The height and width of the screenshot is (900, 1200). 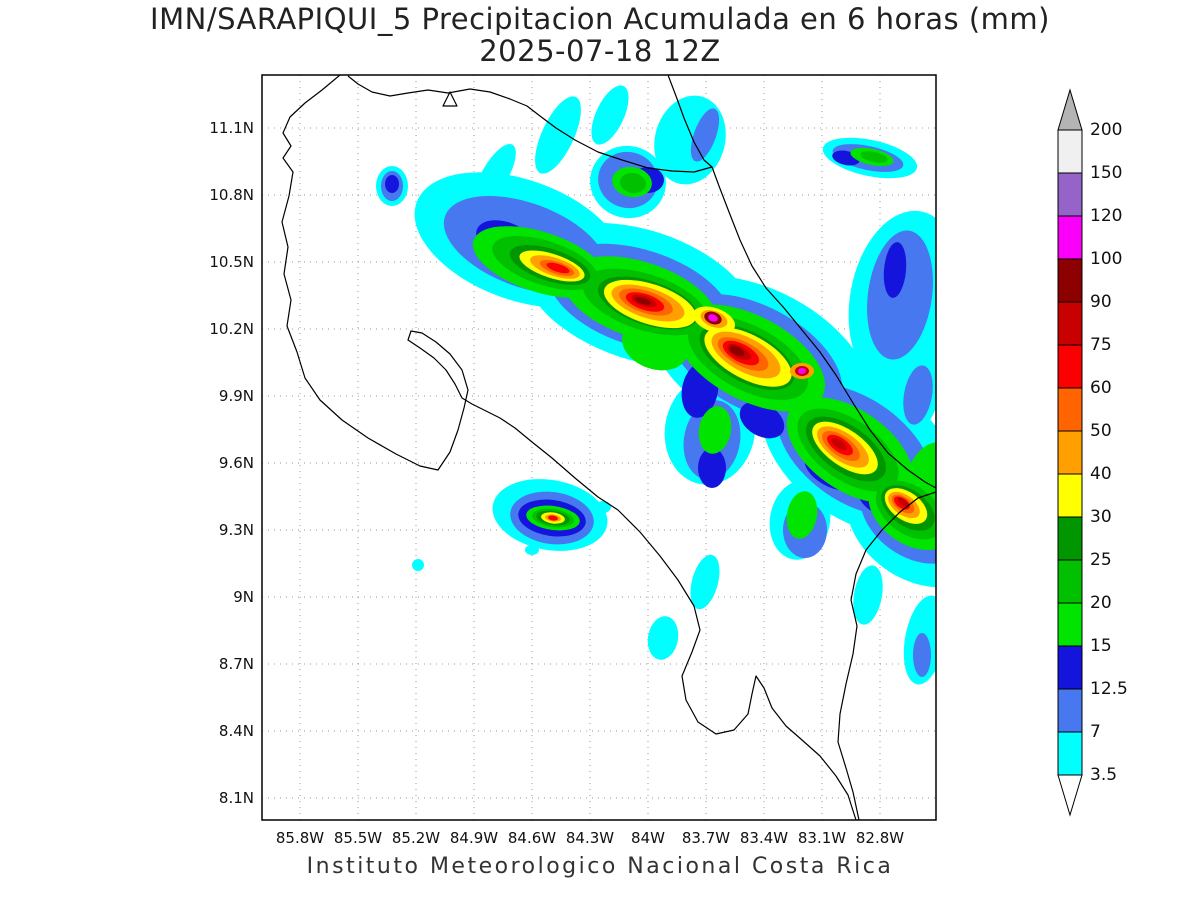 What do you see at coordinates (231, 128) in the screenshot?
I see `lat-tick-label: 11.1N` at bounding box center [231, 128].